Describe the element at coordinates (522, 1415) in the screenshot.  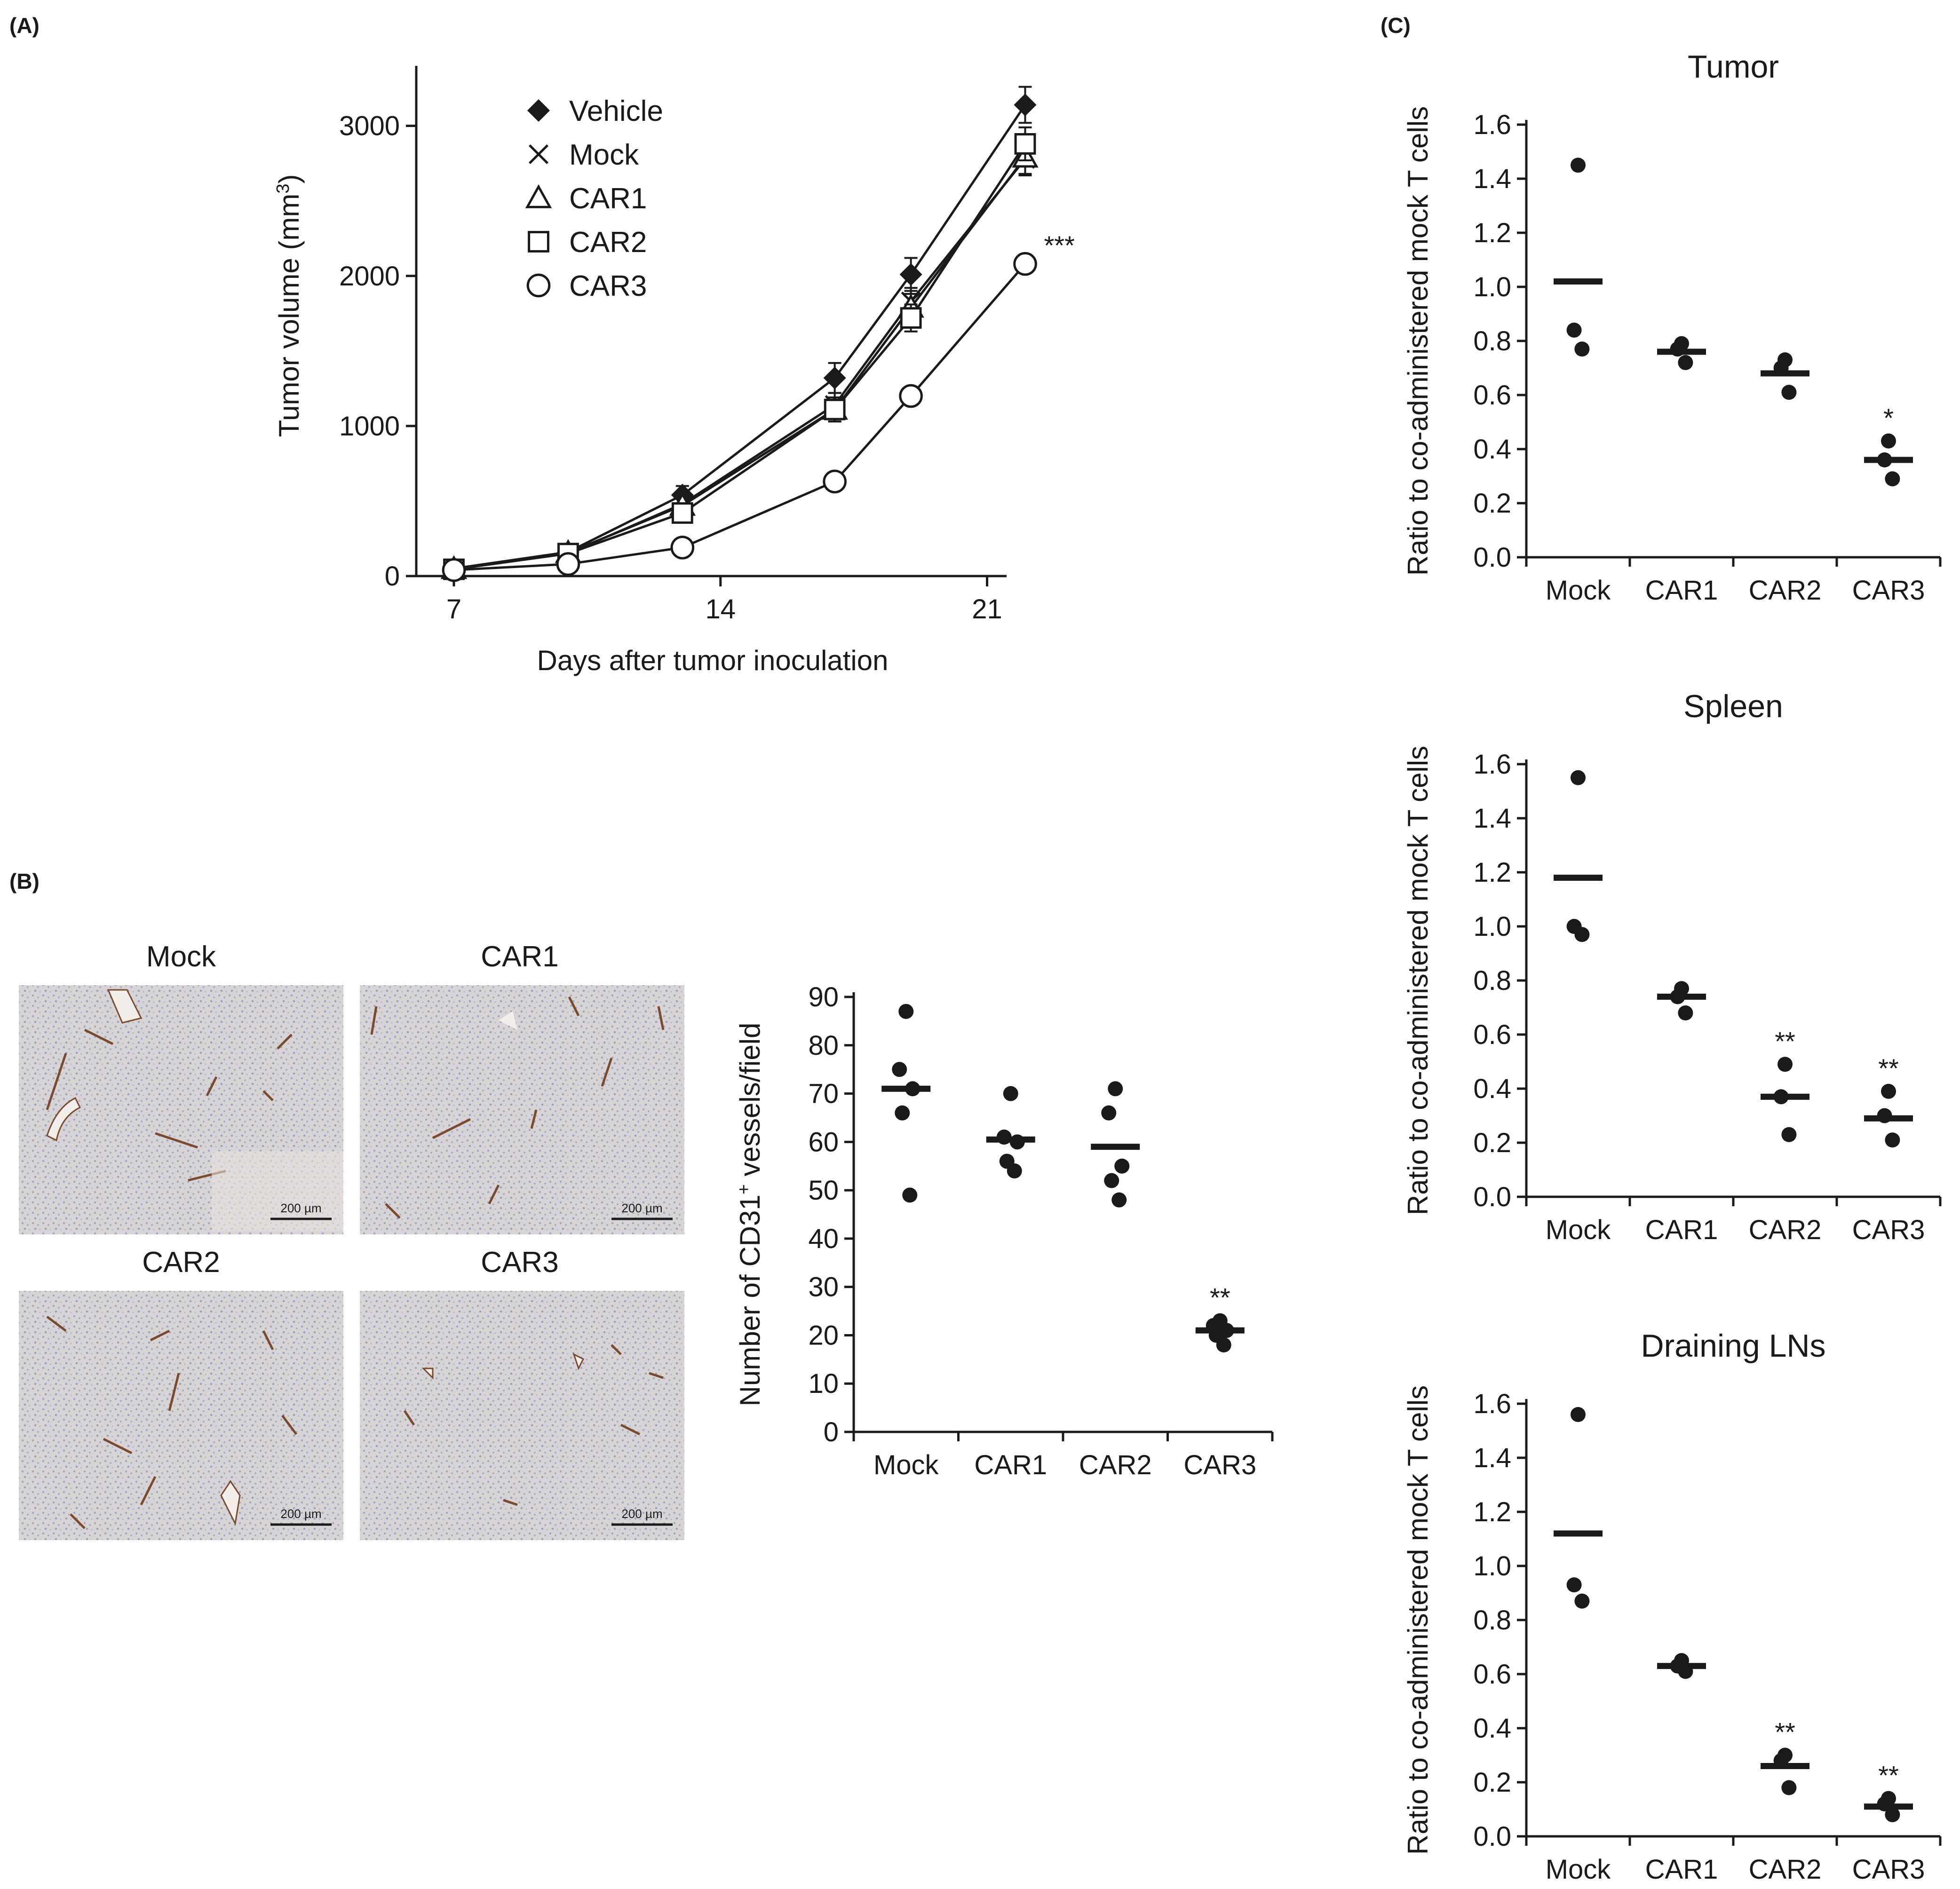
I see `micrograph-car3: 200 µm` at that location.